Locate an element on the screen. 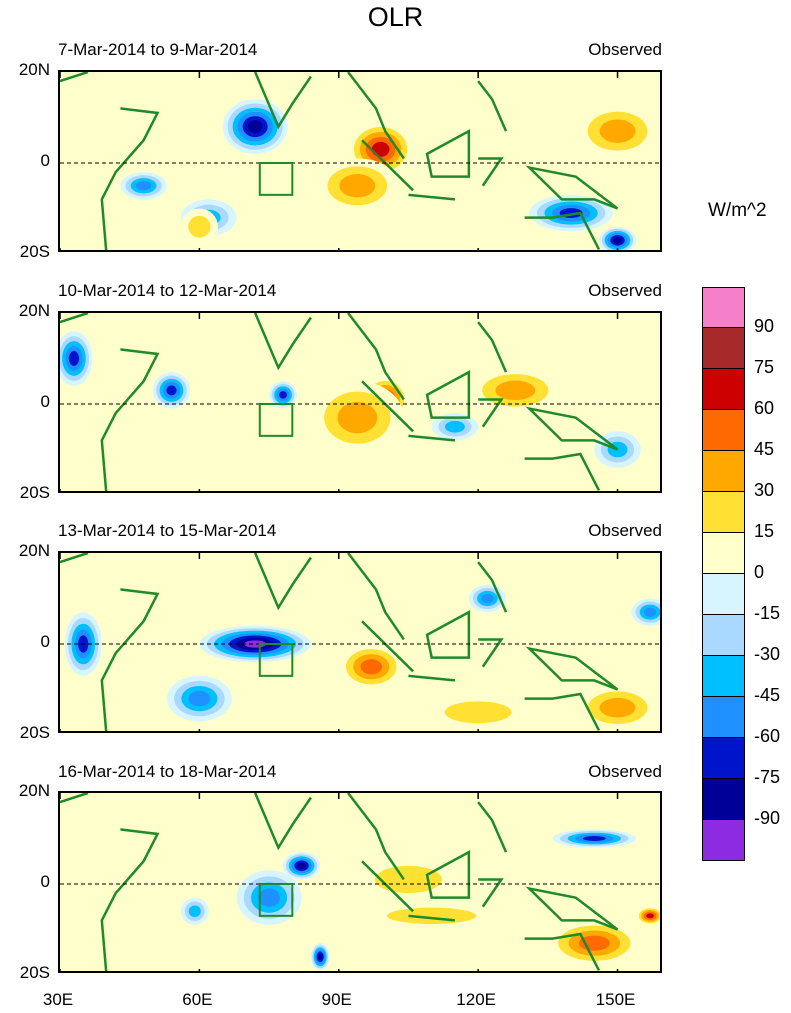  colorbar-label: -60 is located at coordinates (767, 736).